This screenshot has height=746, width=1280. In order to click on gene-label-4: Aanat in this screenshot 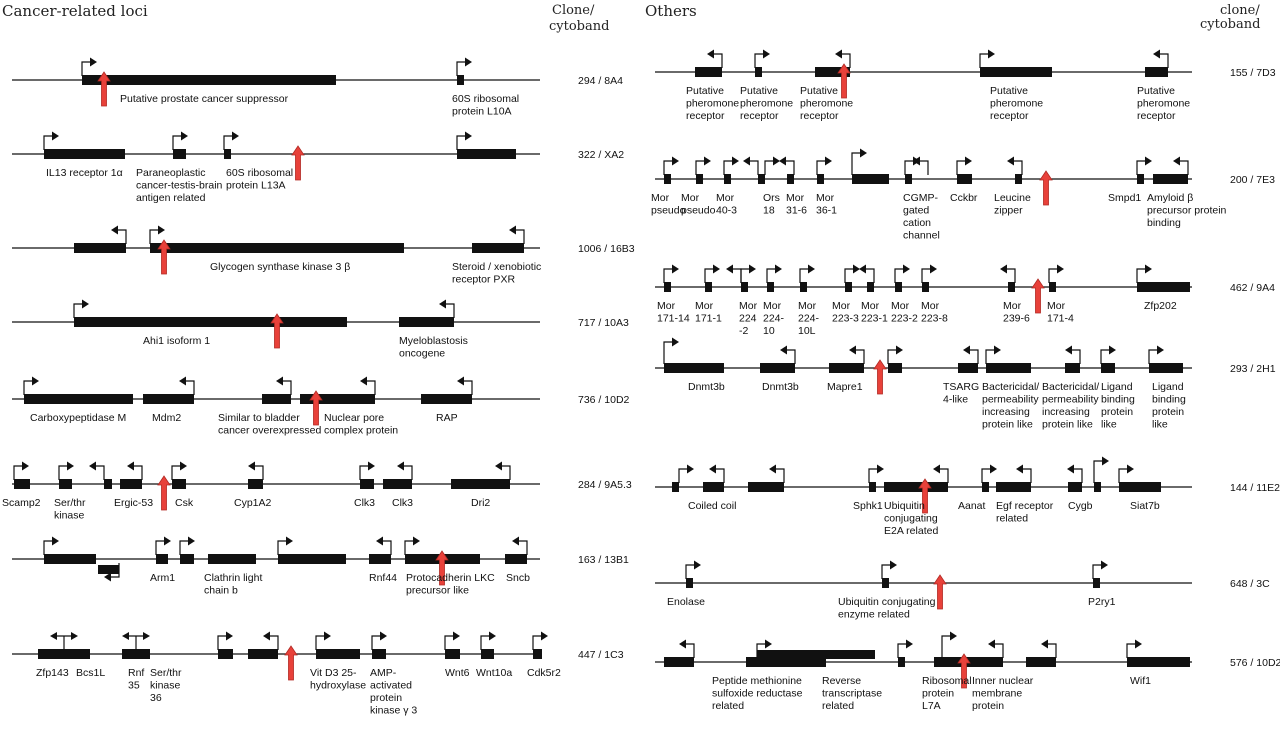, I will do `click(972, 506)`.